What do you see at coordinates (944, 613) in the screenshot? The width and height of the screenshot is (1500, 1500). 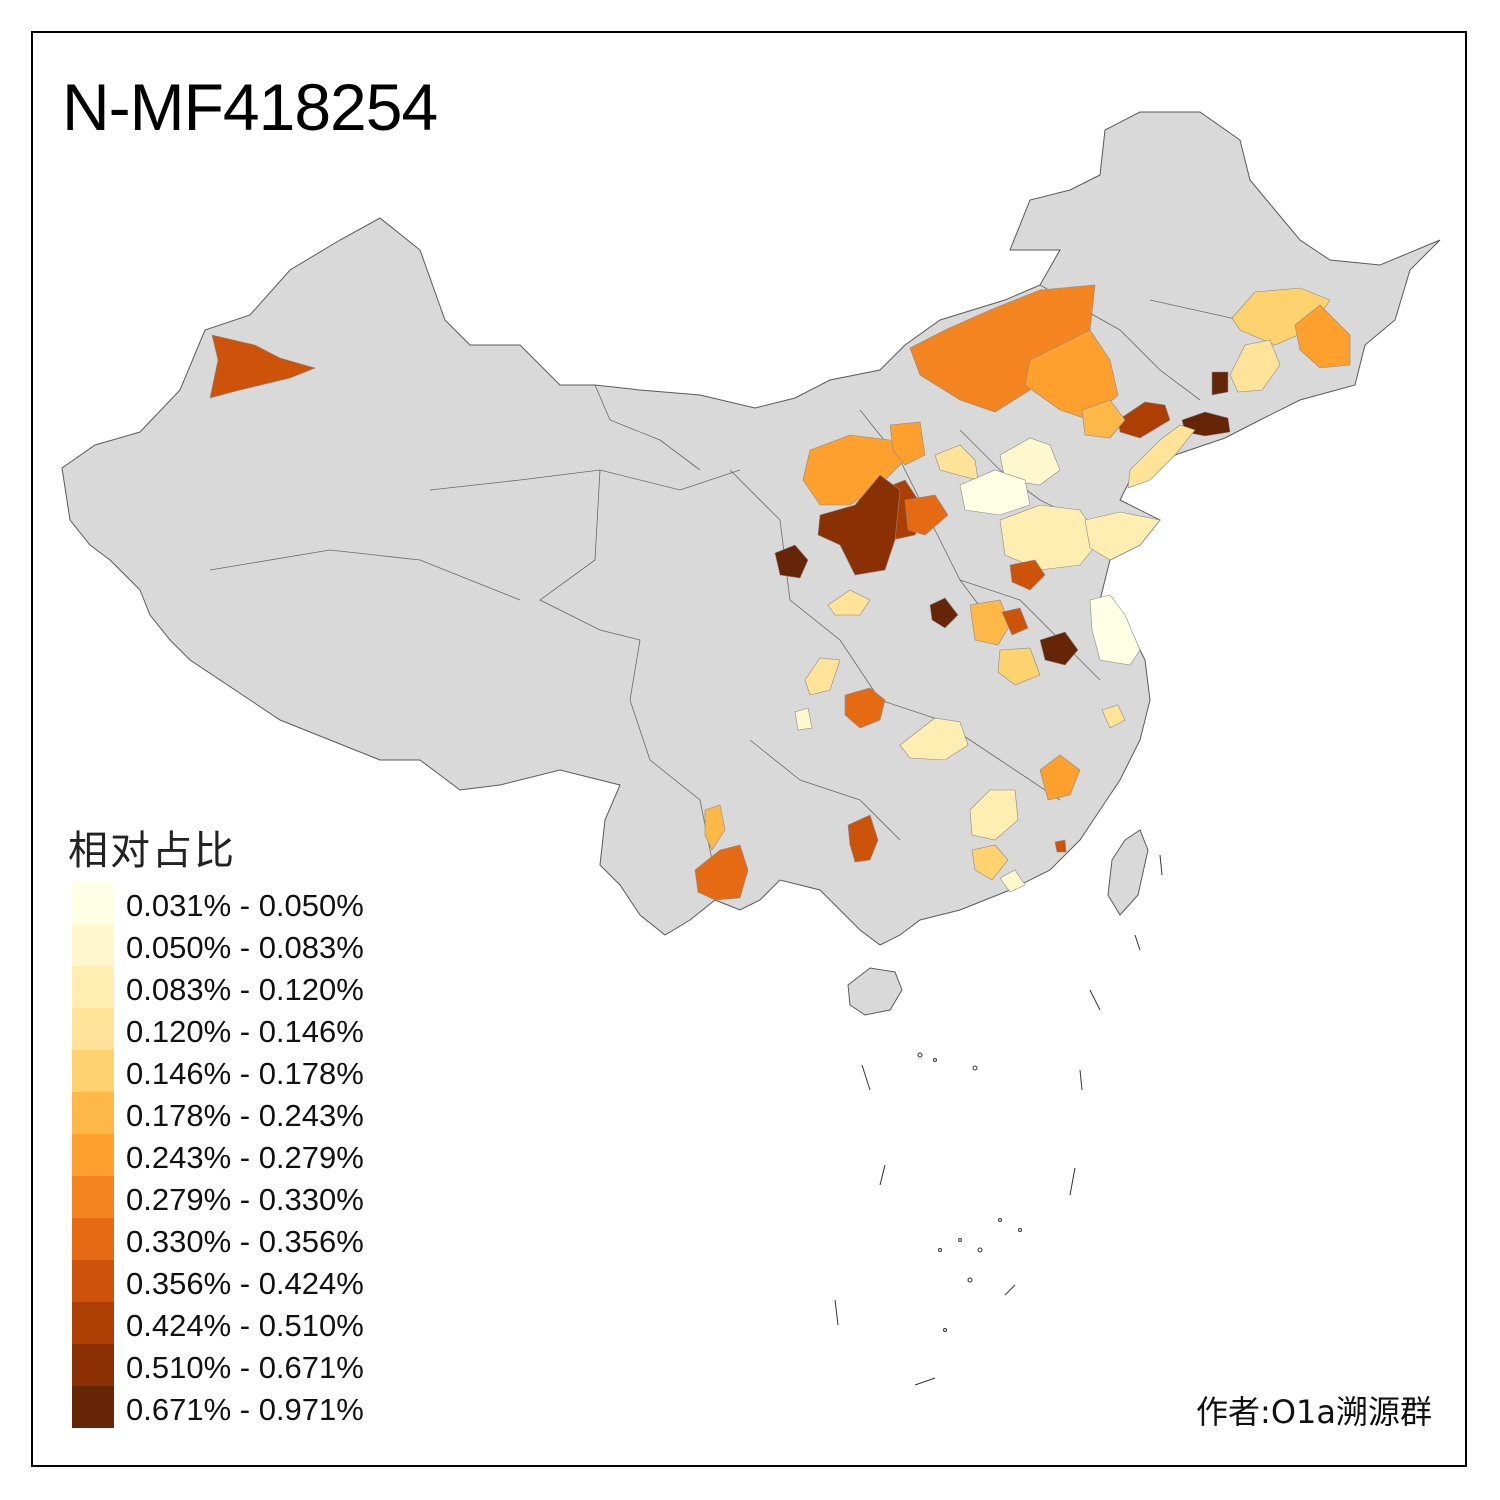 I see `henan-west-region` at bounding box center [944, 613].